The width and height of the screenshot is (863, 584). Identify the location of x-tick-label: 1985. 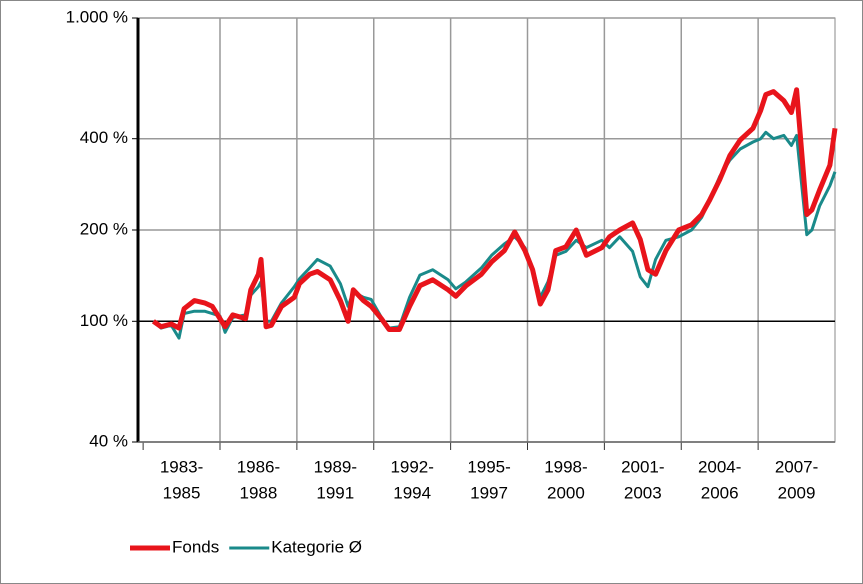
(182, 492).